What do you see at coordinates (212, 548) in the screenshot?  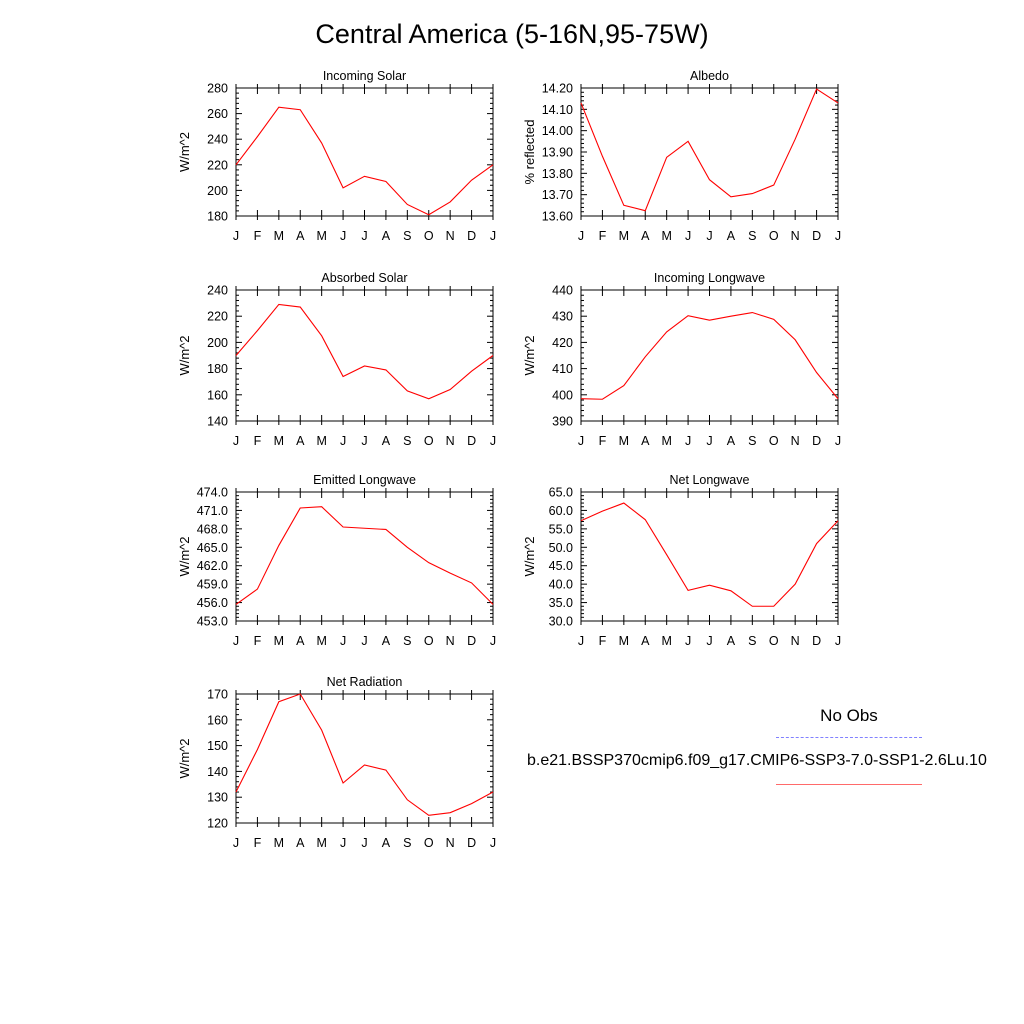 I see `y-tick-label: 465.0` at bounding box center [212, 548].